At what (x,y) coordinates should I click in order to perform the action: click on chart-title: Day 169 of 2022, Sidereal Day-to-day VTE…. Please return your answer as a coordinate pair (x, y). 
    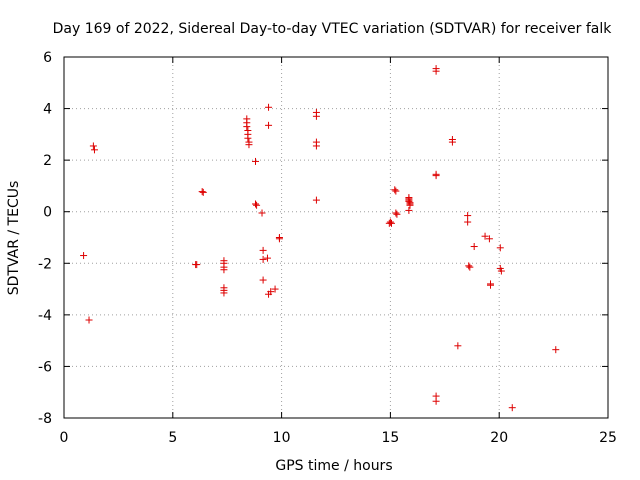
    Looking at the image, I should click on (333, 29).